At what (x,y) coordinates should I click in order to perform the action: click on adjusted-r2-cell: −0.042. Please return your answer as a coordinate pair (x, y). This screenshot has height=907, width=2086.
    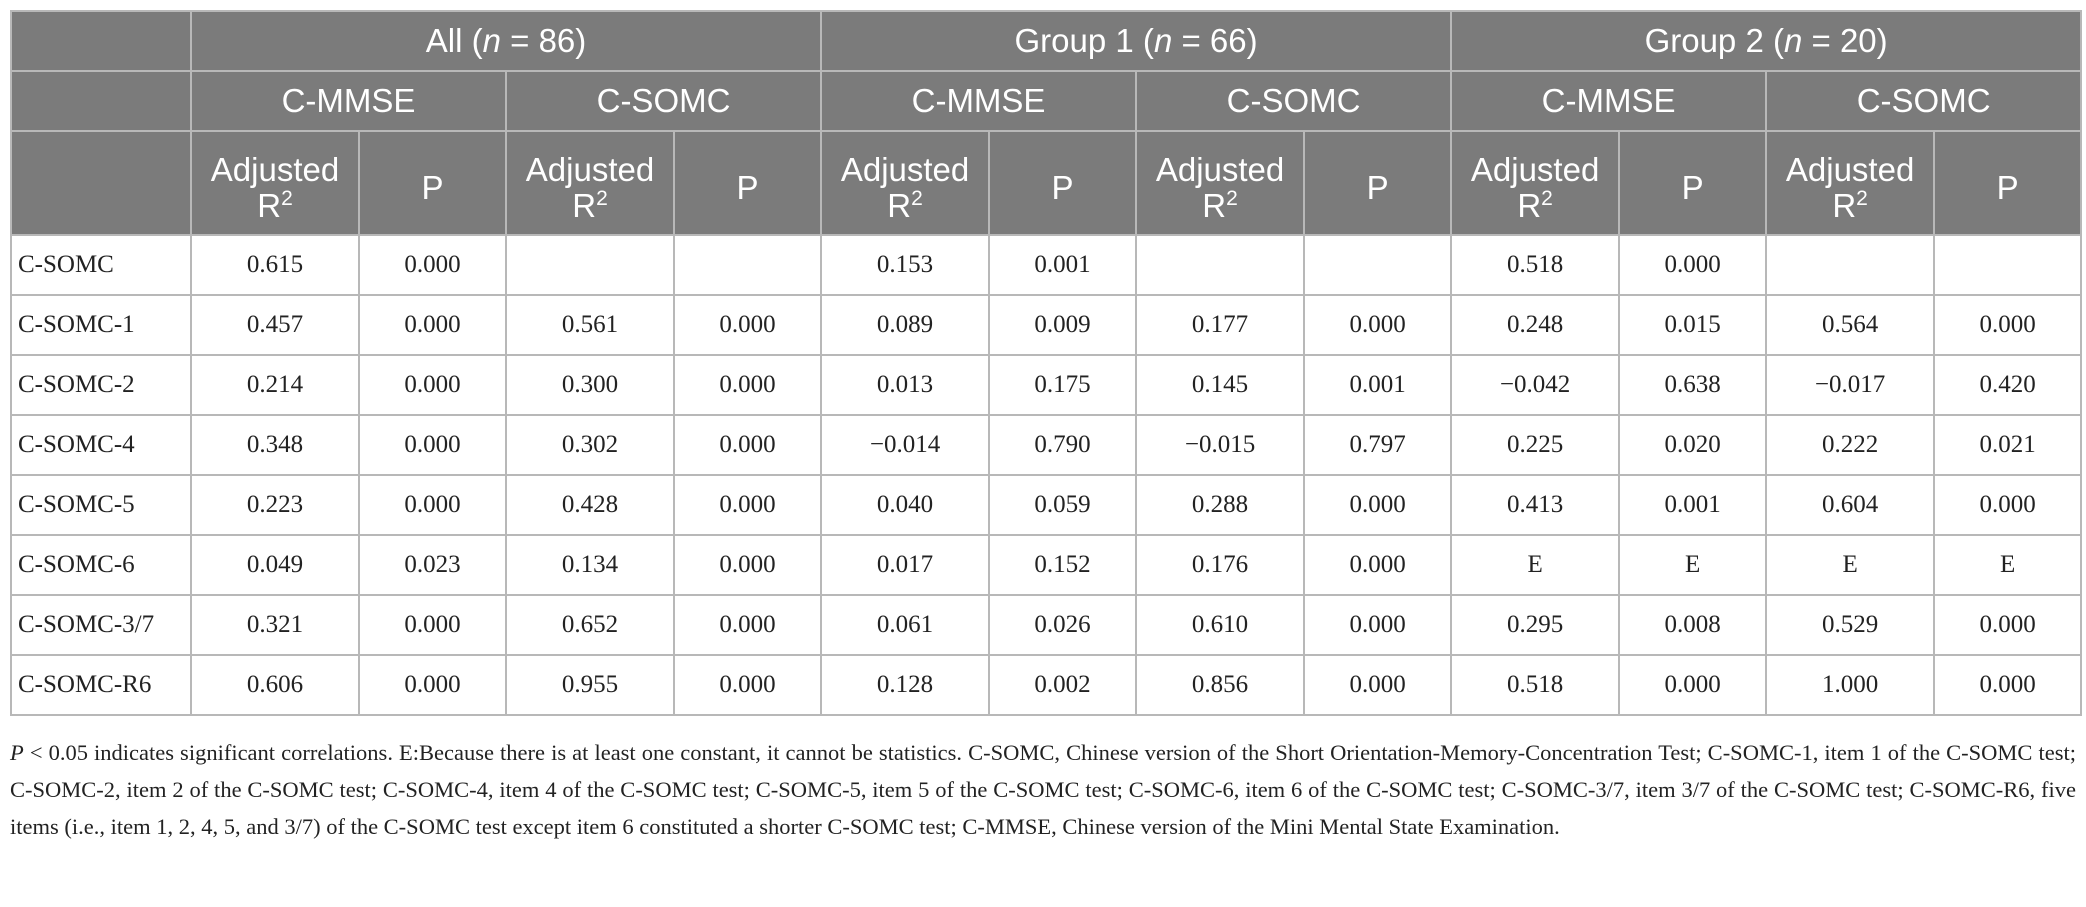
    Looking at the image, I should click on (1535, 385).